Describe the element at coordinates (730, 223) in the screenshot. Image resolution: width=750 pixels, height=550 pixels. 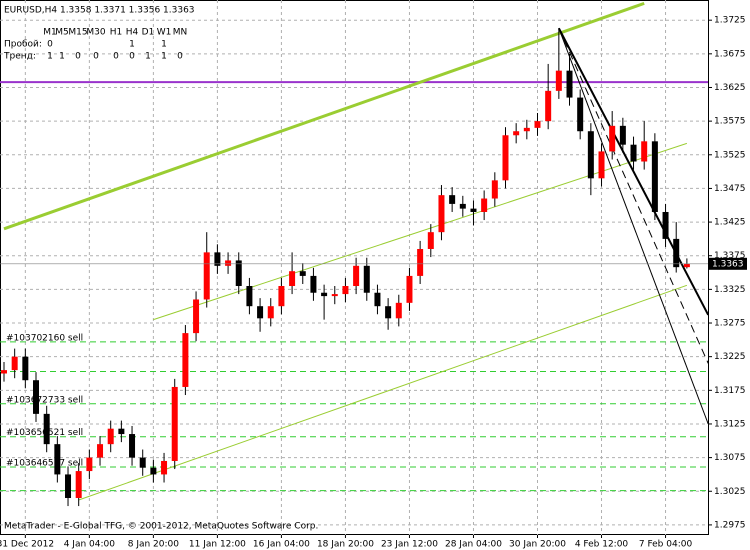
I see `y-tick-label: 1.3425` at that location.